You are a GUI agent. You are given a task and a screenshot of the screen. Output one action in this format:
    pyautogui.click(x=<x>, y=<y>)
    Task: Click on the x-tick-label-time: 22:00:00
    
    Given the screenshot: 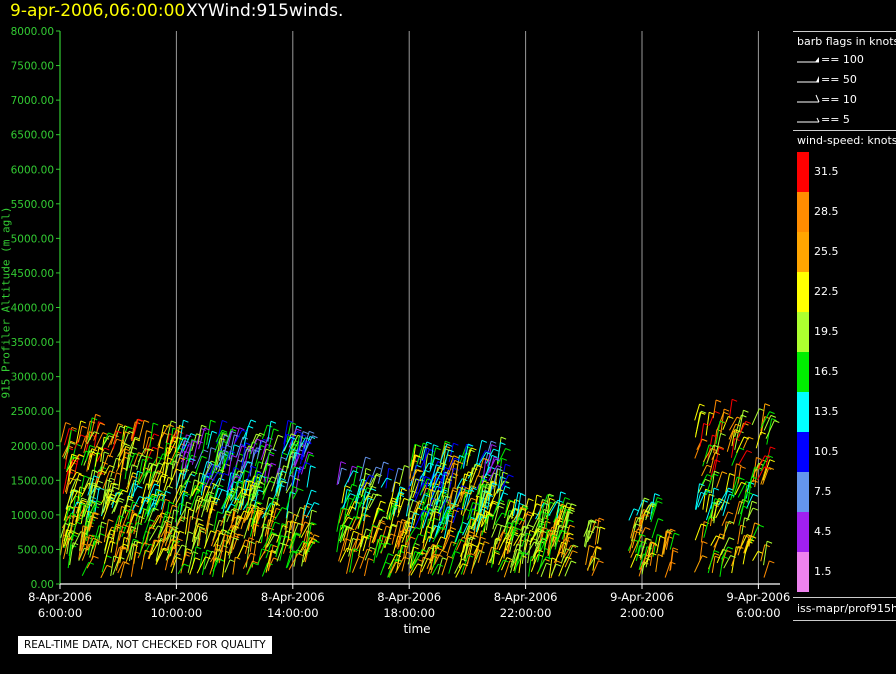 What is the action you would take?
    pyautogui.click(x=526, y=613)
    